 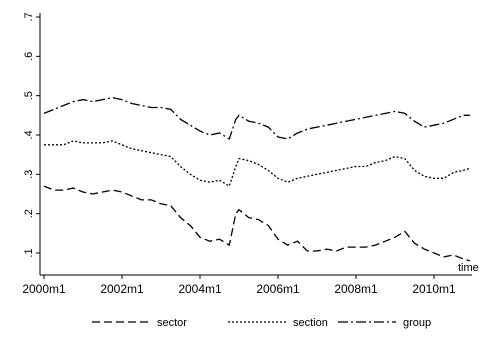 What do you see at coordinates (434, 289) in the screenshot?
I see `x-tick-label: 2010m1` at bounding box center [434, 289].